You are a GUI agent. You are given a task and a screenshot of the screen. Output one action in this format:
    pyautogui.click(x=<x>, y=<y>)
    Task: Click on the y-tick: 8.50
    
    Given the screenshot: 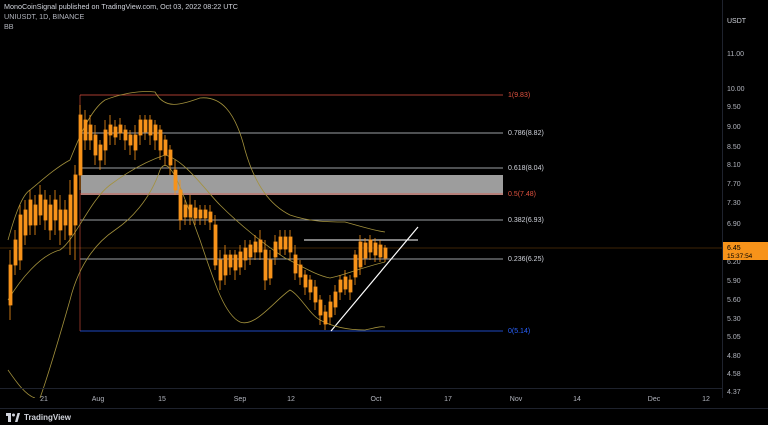 What is the action you would take?
    pyautogui.click(x=734, y=147)
    